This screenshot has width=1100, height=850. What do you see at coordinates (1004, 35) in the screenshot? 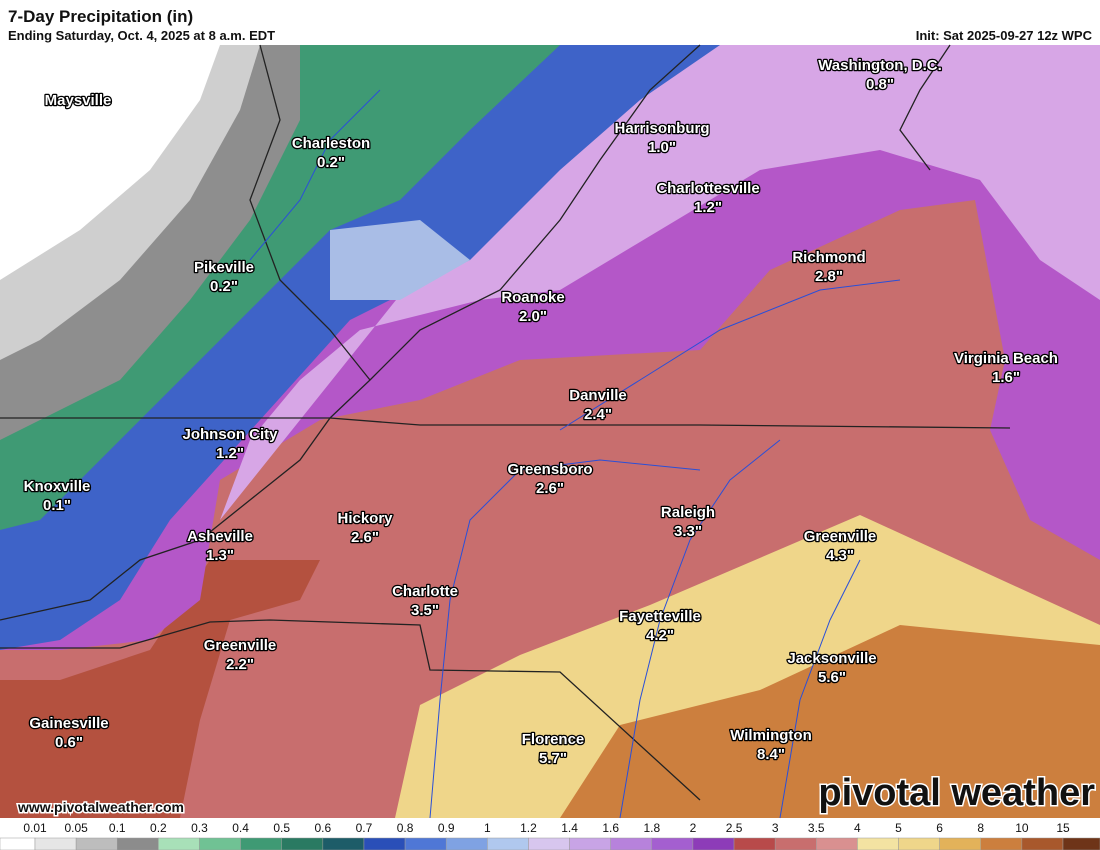
I see `init-time: Init: Sat 2025-09-27 12z WPC` at bounding box center [1004, 35].